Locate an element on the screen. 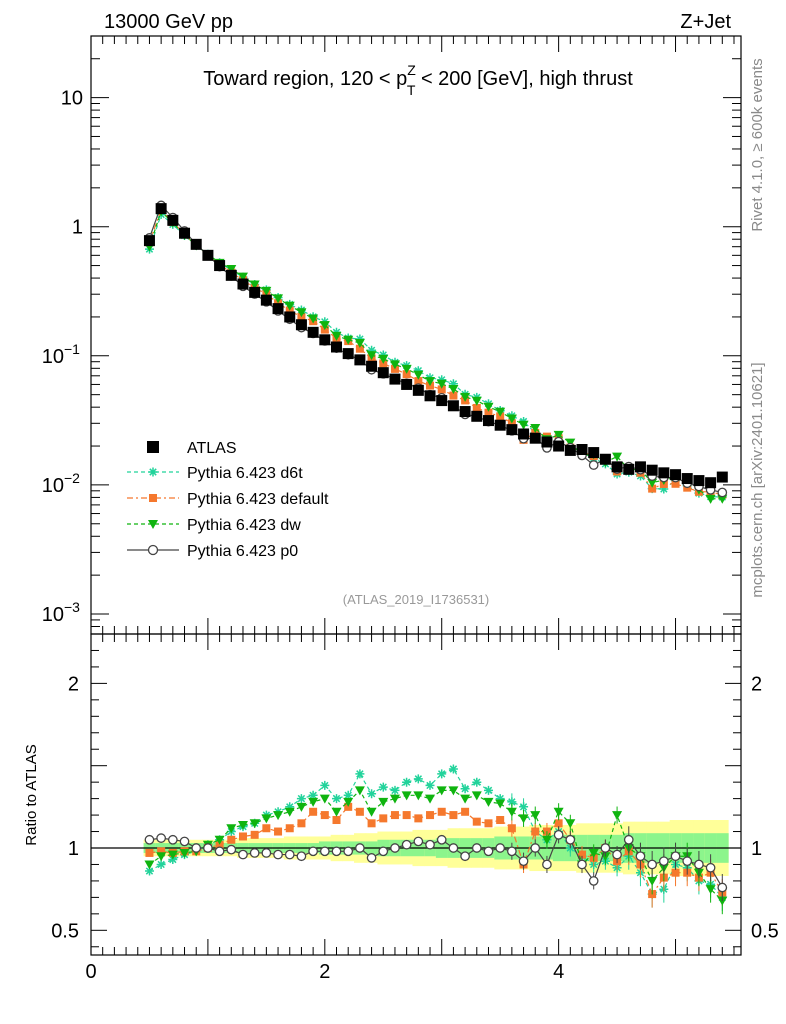 This screenshot has height=1024, width=786. legend-marker-default is located at coordinates (153, 498).